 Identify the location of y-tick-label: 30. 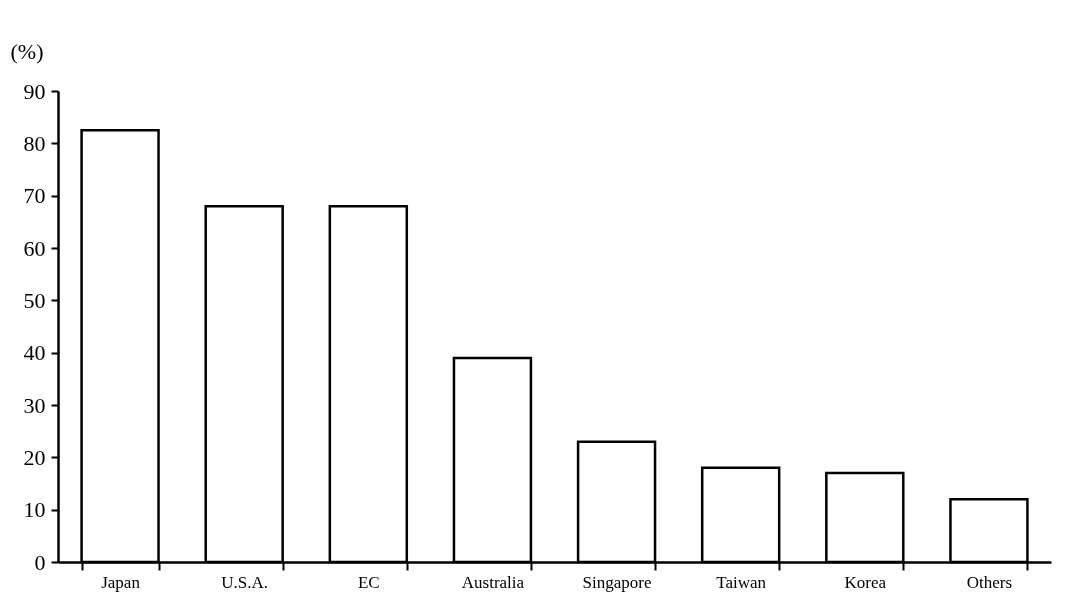
(34, 405).